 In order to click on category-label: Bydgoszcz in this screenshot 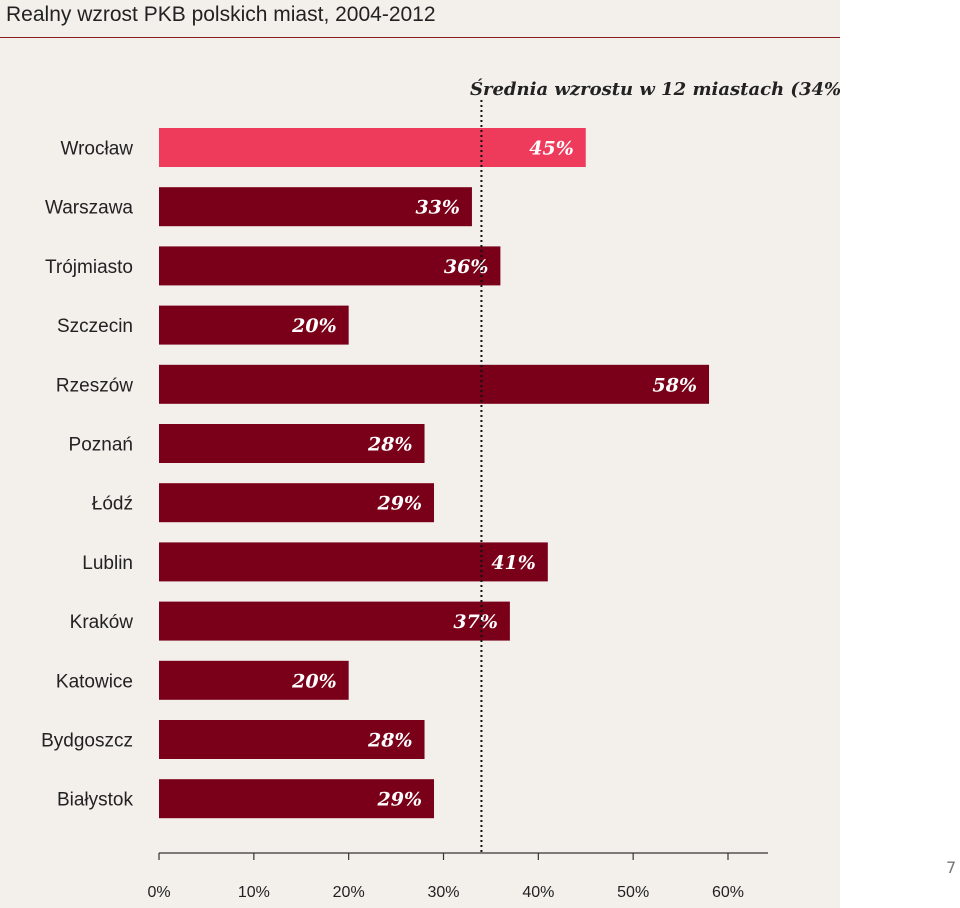, I will do `click(87, 741)`.